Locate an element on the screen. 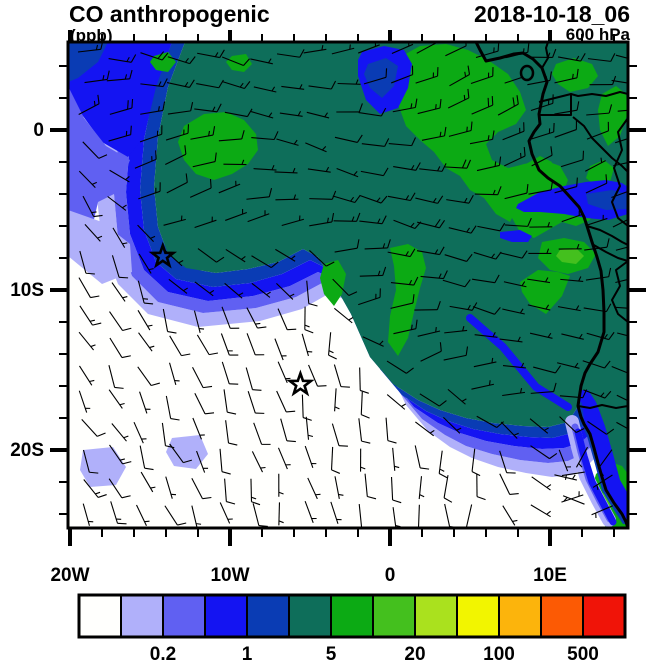 The width and height of the screenshot is (650, 667). colorbar-label: 0.2 is located at coordinates (163, 654).